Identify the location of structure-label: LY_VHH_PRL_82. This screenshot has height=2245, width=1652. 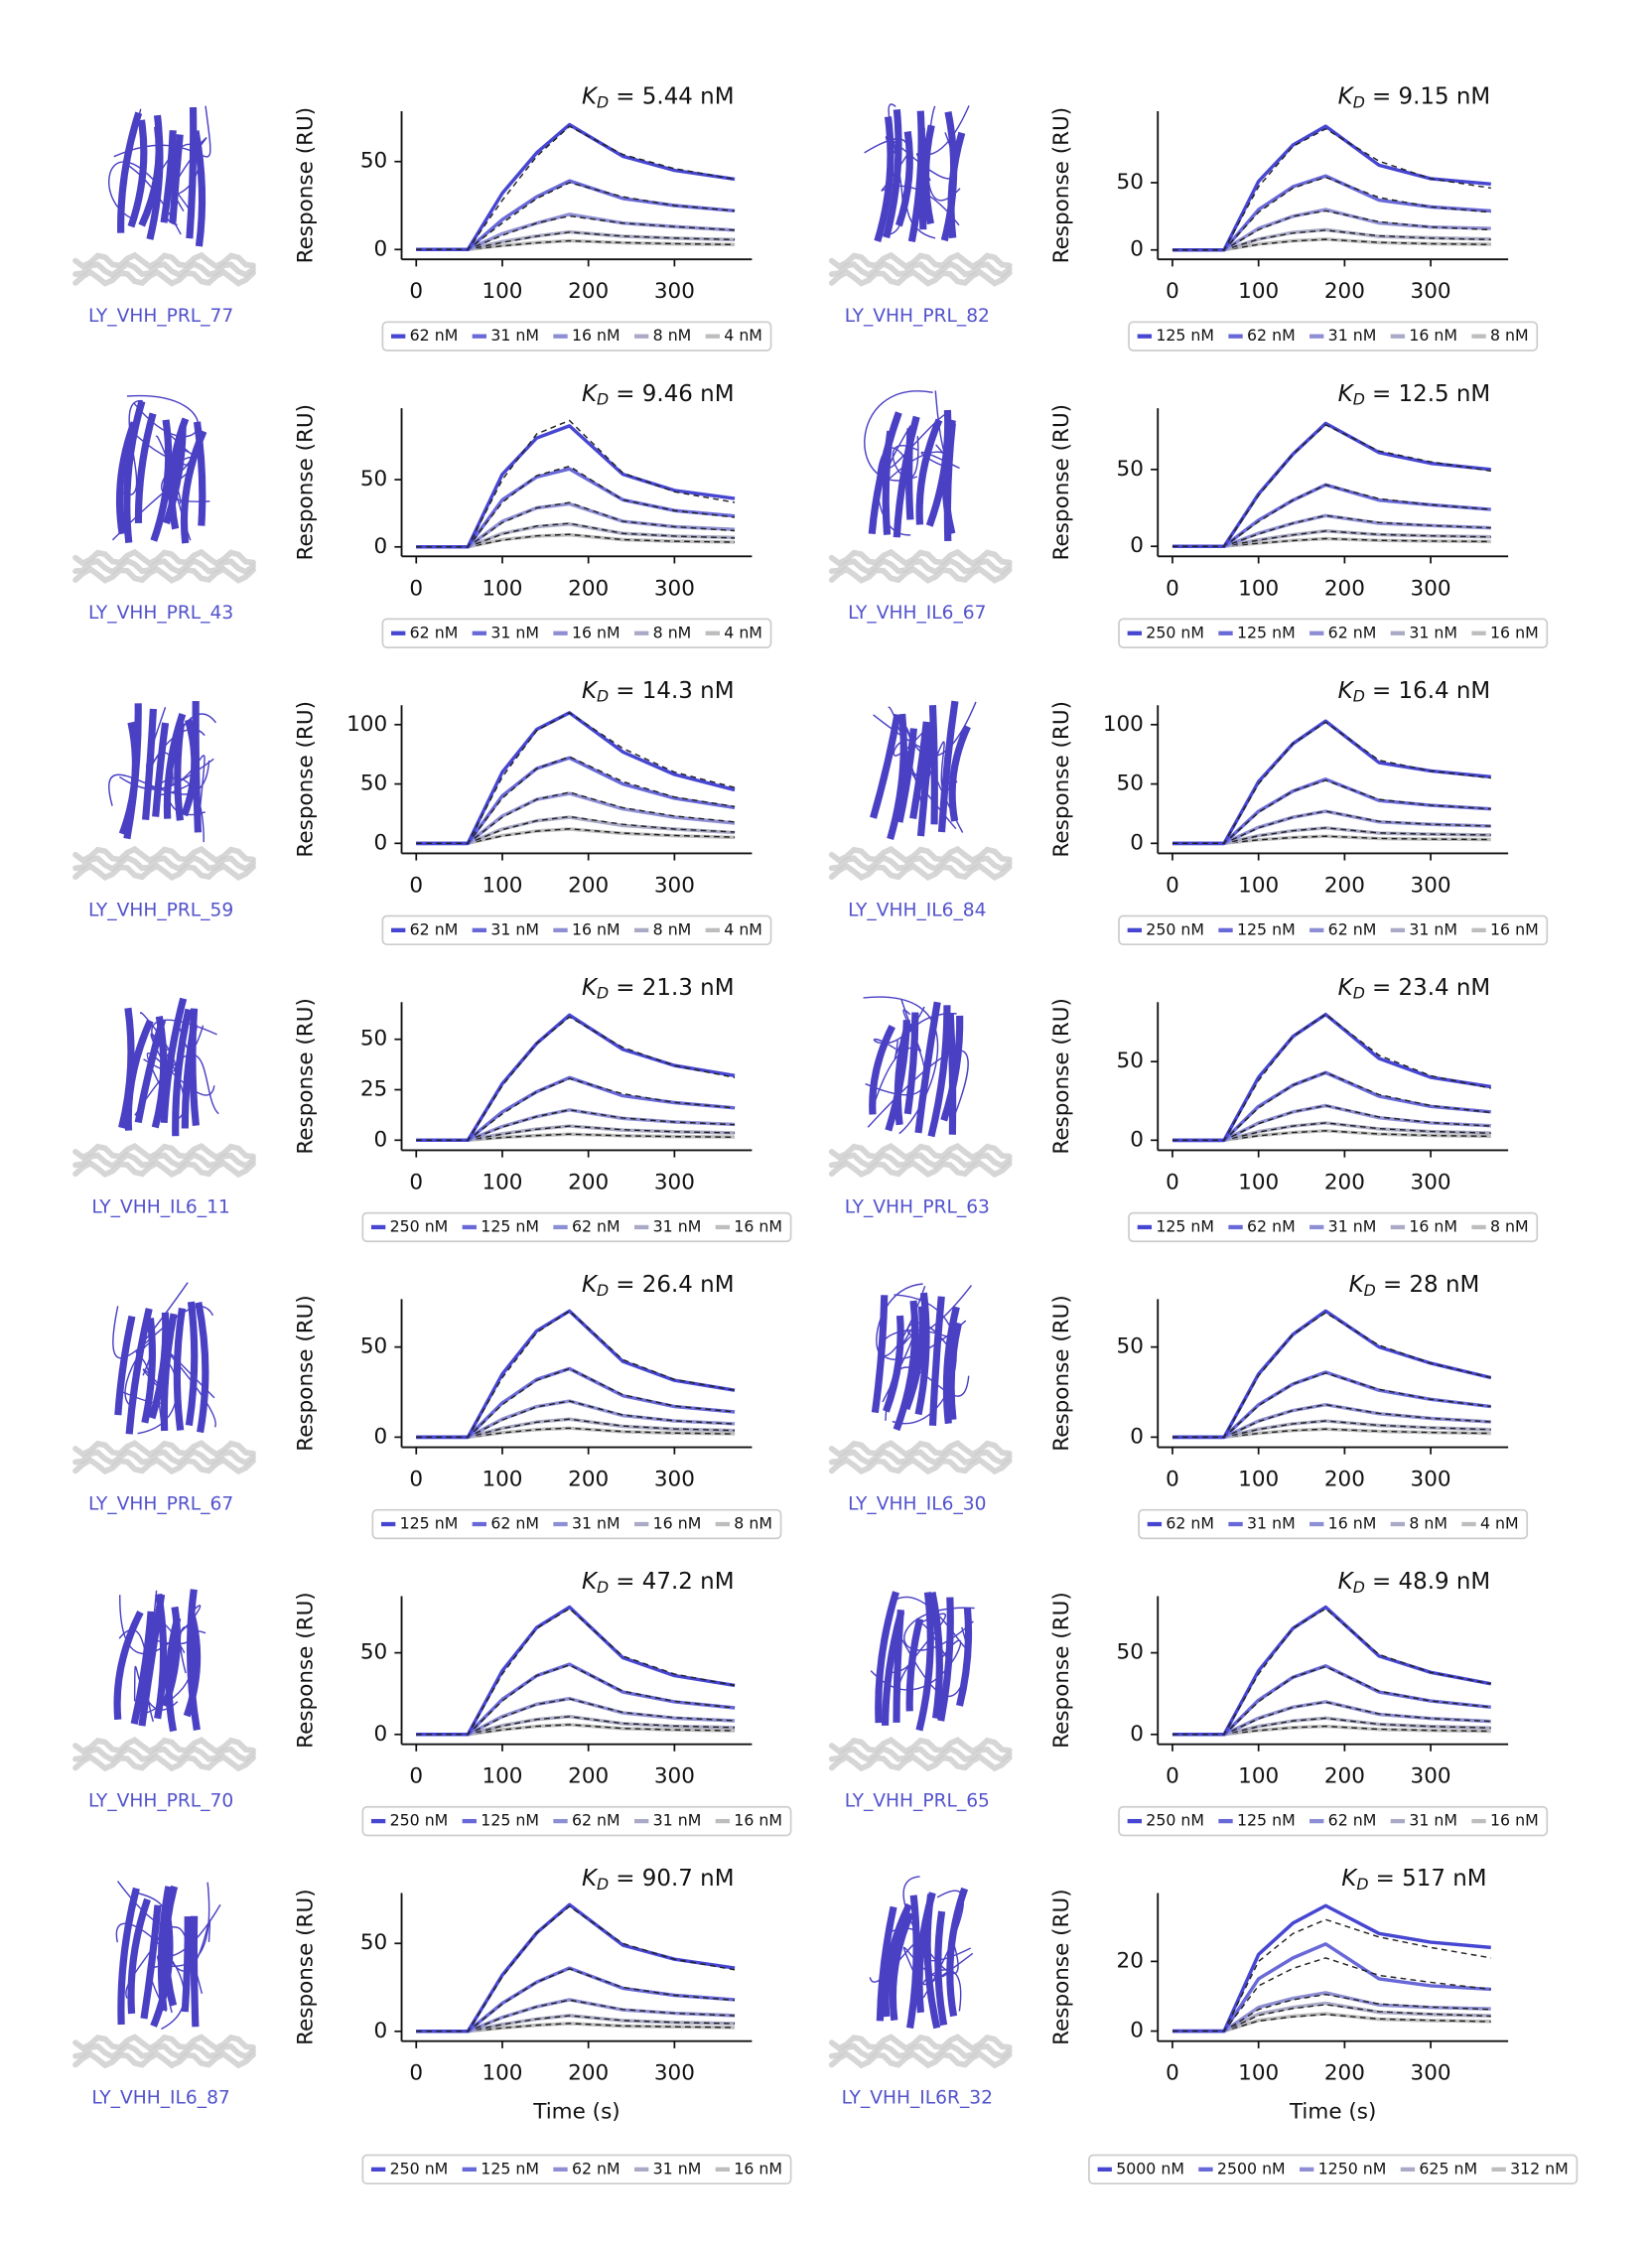
(917, 316).